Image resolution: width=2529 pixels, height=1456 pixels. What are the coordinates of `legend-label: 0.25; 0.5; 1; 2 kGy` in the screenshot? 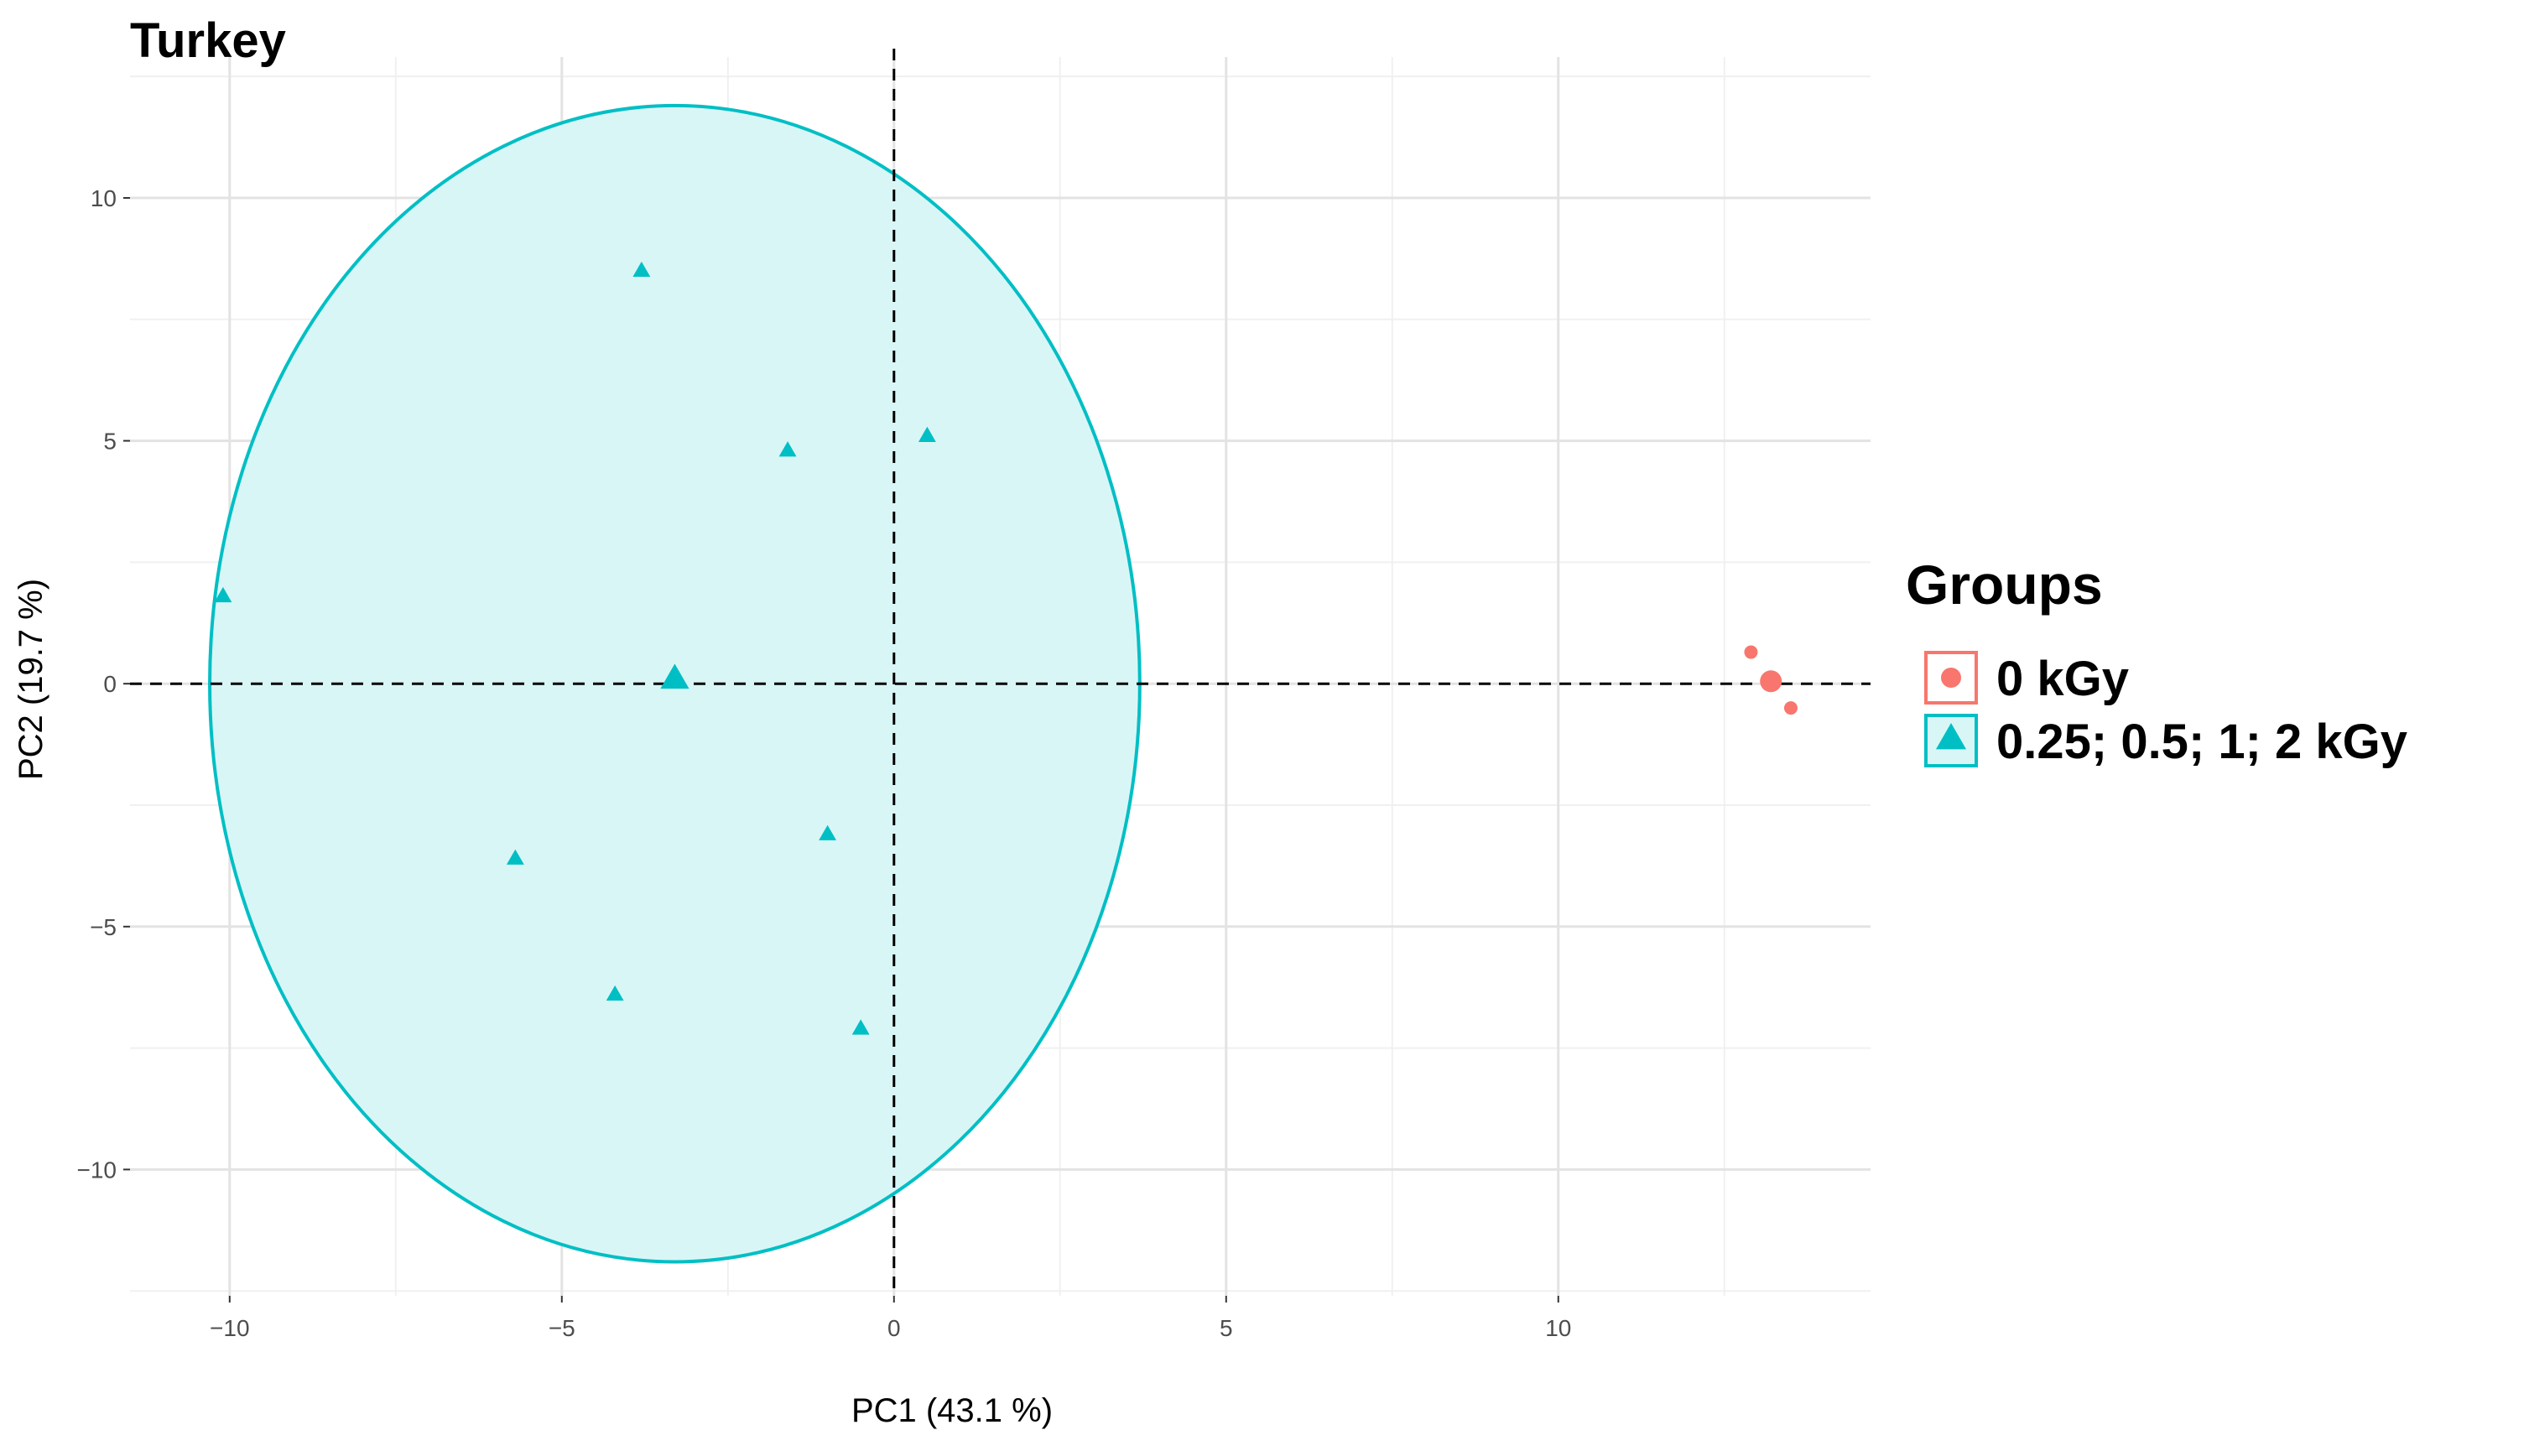 It's located at (2201, 742).